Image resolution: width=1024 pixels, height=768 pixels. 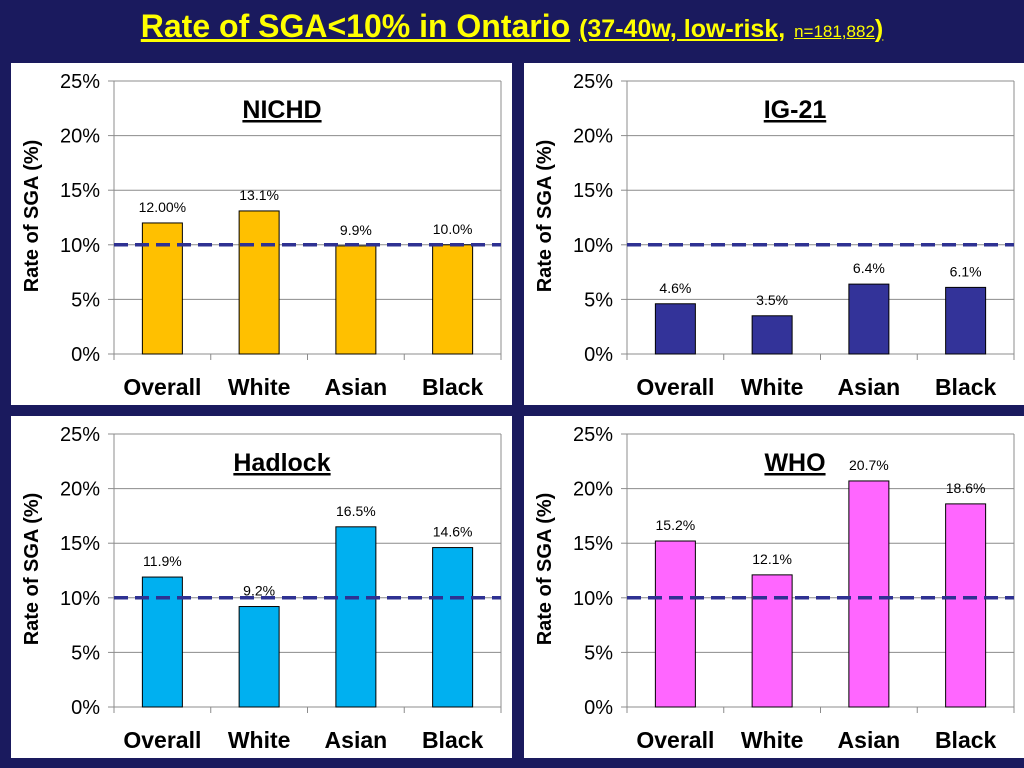 I want to click on hadlock-data-label: 11.9%, so click(x=162, y=561).